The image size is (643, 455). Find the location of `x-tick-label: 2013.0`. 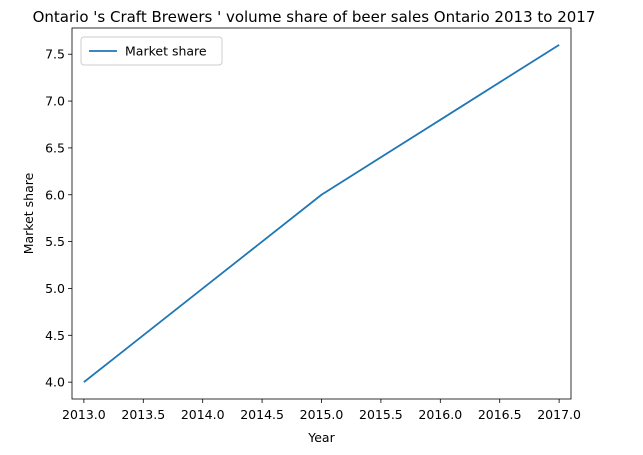

x-tick-label: 2013.0 is located at coordinates (84, 414).